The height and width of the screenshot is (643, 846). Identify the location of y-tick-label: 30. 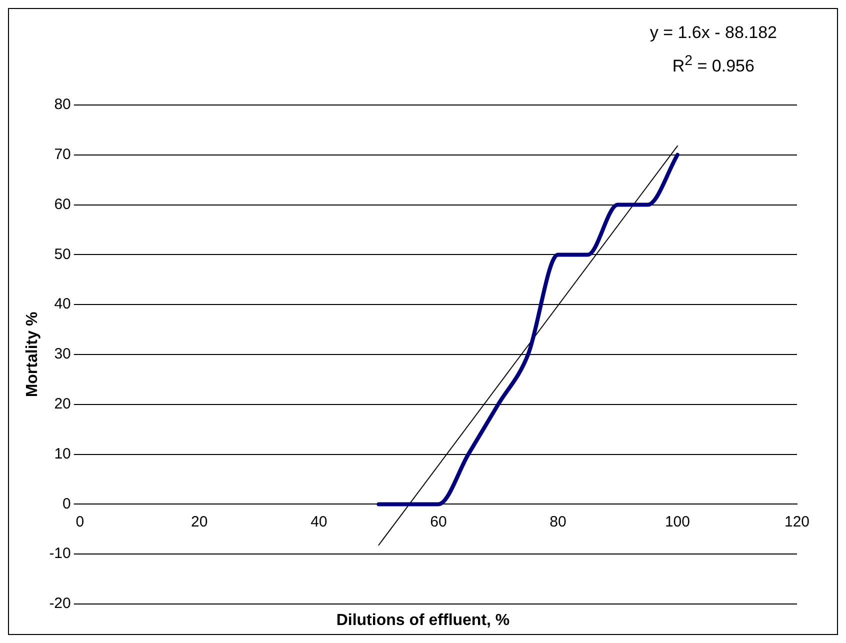
(62, 354).